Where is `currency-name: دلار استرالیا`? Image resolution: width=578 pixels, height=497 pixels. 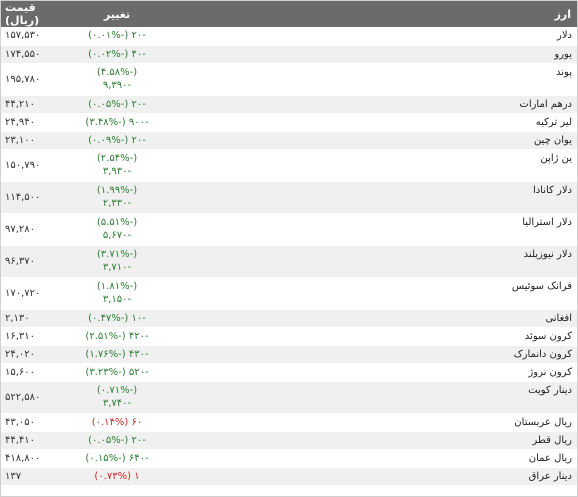 currency-name: دلار استرالیا is located at coordinates (371, 229).